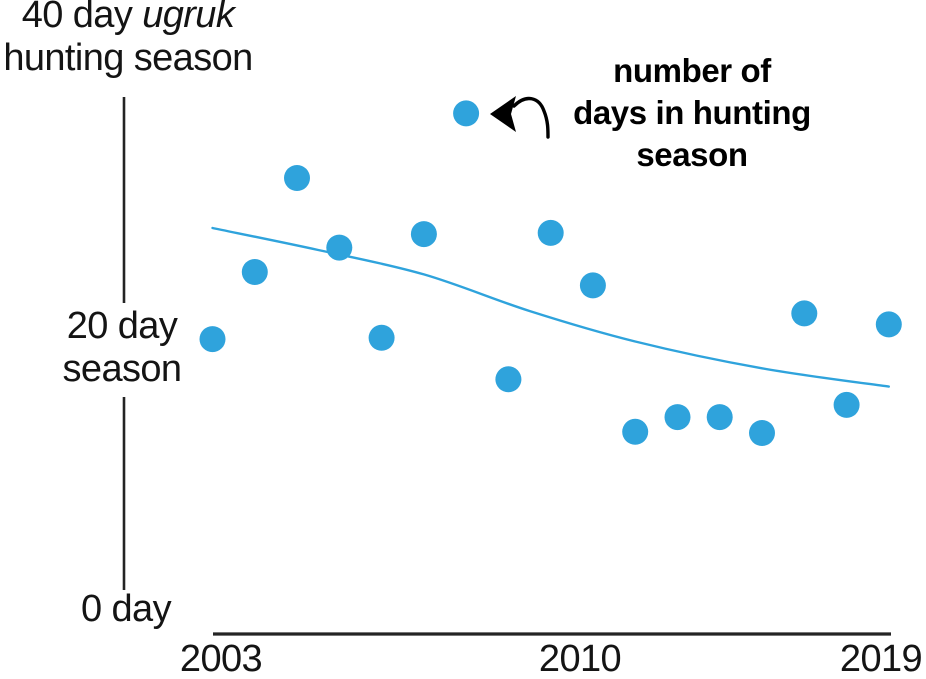 This screenshot has width=926, height=679. Describe the element at coordinates (423, 234) in the screenshot. I see `data-point-2008` at that location.